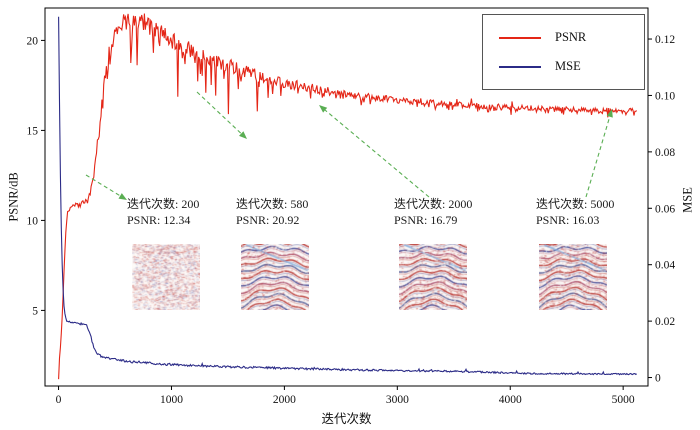  I want to click on y-tick-label-right: 0.08, so click(665, 153).